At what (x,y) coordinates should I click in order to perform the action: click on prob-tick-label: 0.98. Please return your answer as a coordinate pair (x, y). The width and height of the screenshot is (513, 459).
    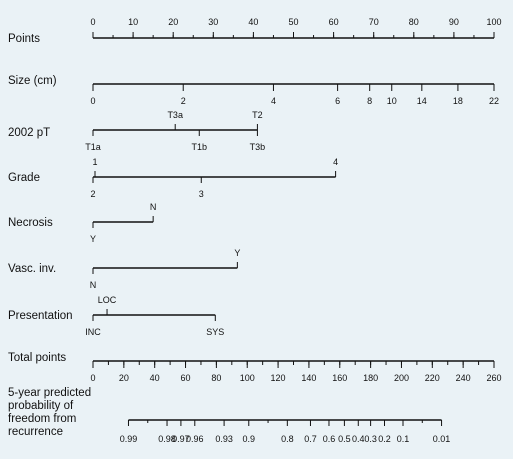
    Looking at the image, I should click on (167, 439).